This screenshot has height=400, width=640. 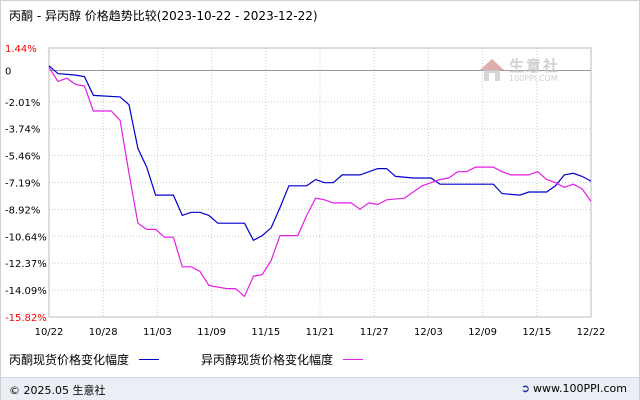 What do you see at coordinates (157, 332) in the screenshot?
I see `x-tick-label: 11/03` at bounding box center [157, 332].